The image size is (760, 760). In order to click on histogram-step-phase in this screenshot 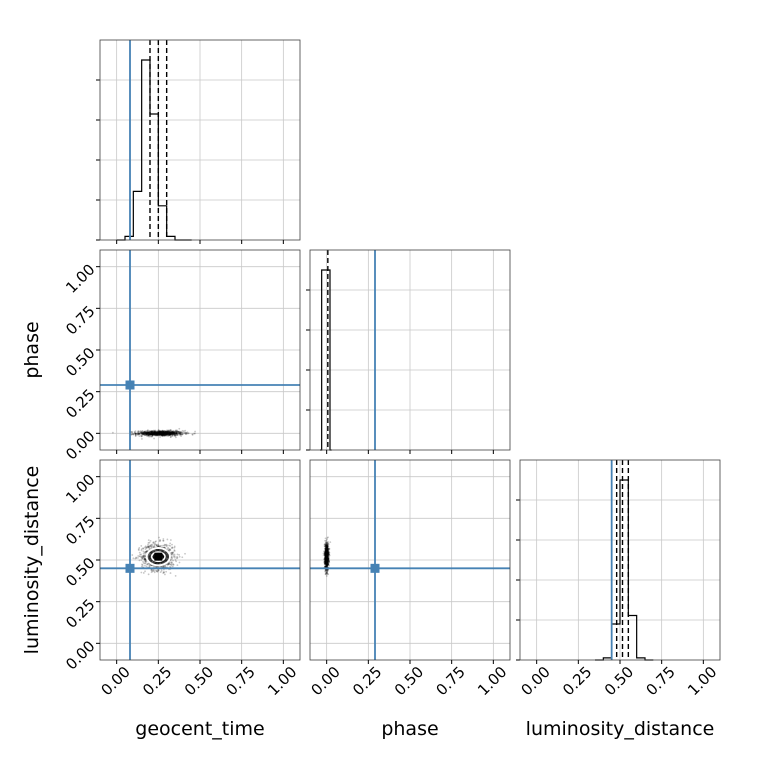, I will do `click(326, 360)`.